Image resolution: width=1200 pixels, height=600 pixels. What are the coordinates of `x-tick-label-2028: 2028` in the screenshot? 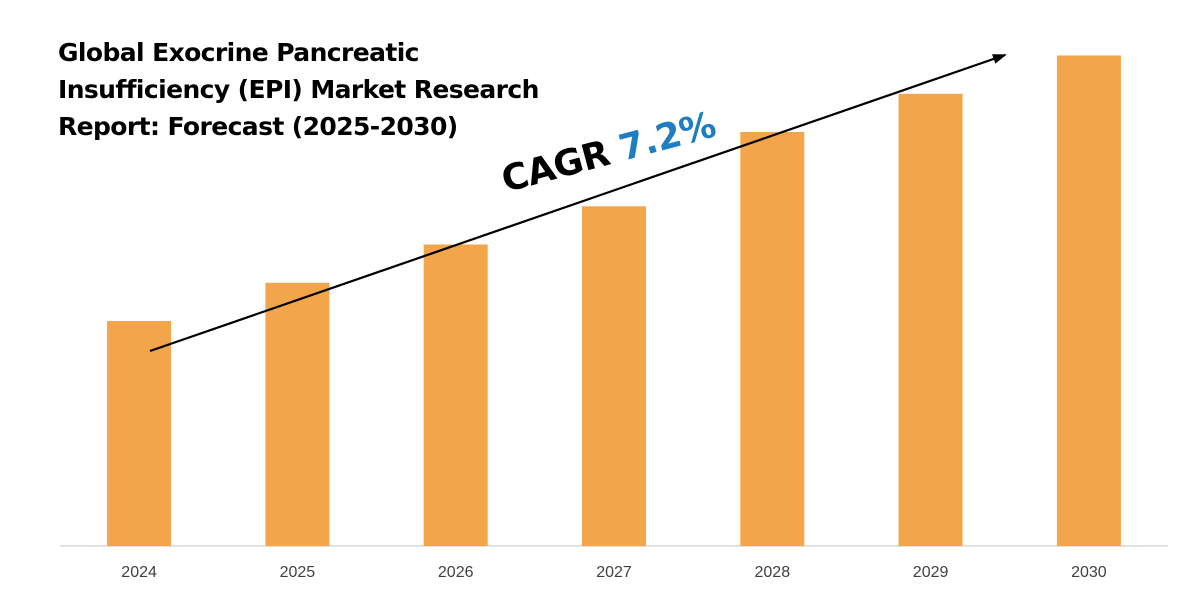 It's located at (773, 572).